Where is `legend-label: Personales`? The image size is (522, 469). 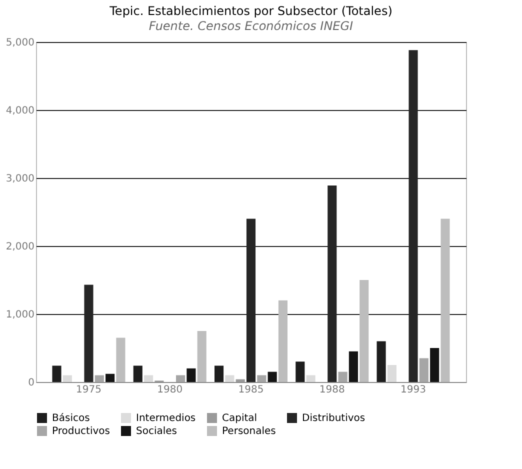 legend-label: Personales is located at coordinates (249, 431).